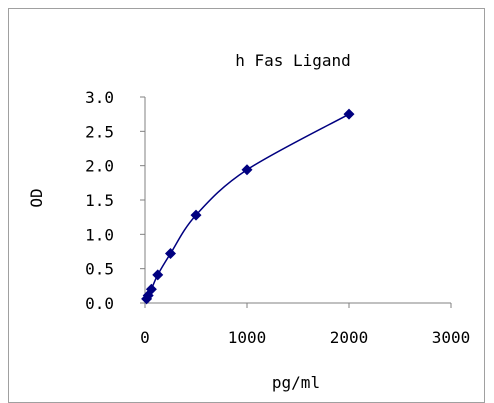 The image size is (494, 403). What do you see at coordinates (99, 131) in the screenshot?
I see `y-tick-label: 2.5` at bounding box center [99, 131].